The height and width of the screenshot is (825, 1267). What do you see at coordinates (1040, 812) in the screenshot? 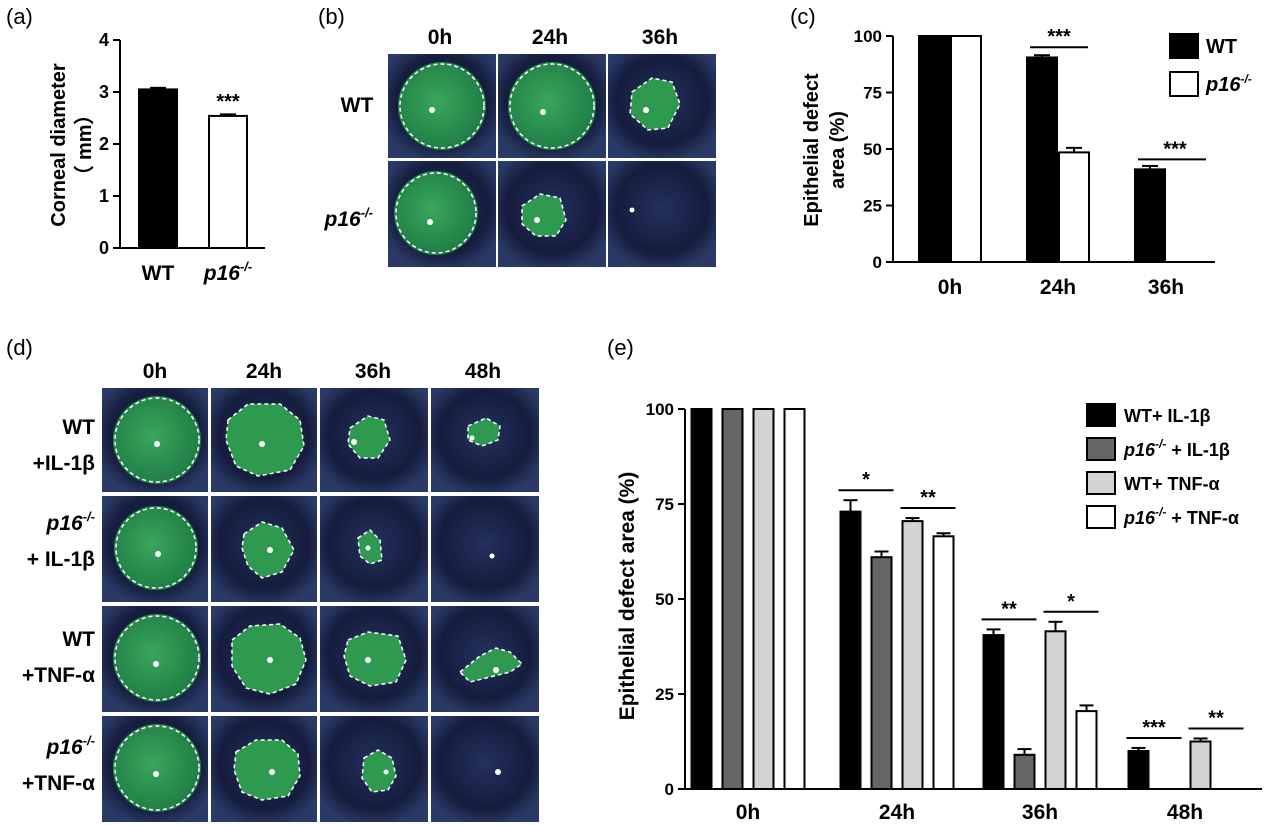
I see `e-xtick-label-2: 36h` at bounding box center [1040, 812].